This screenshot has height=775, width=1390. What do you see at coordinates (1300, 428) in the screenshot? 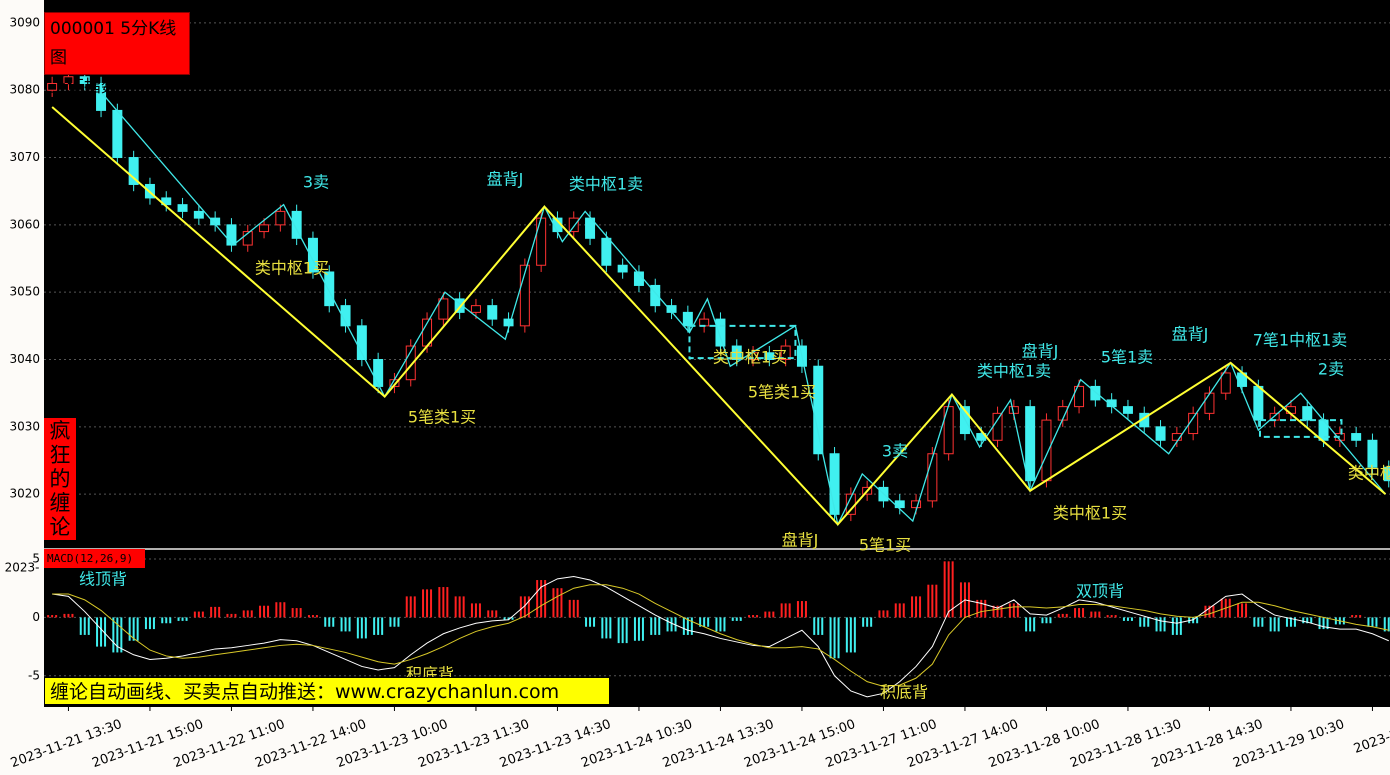
I see `pivot-box` at bounding box center [1300, 428].